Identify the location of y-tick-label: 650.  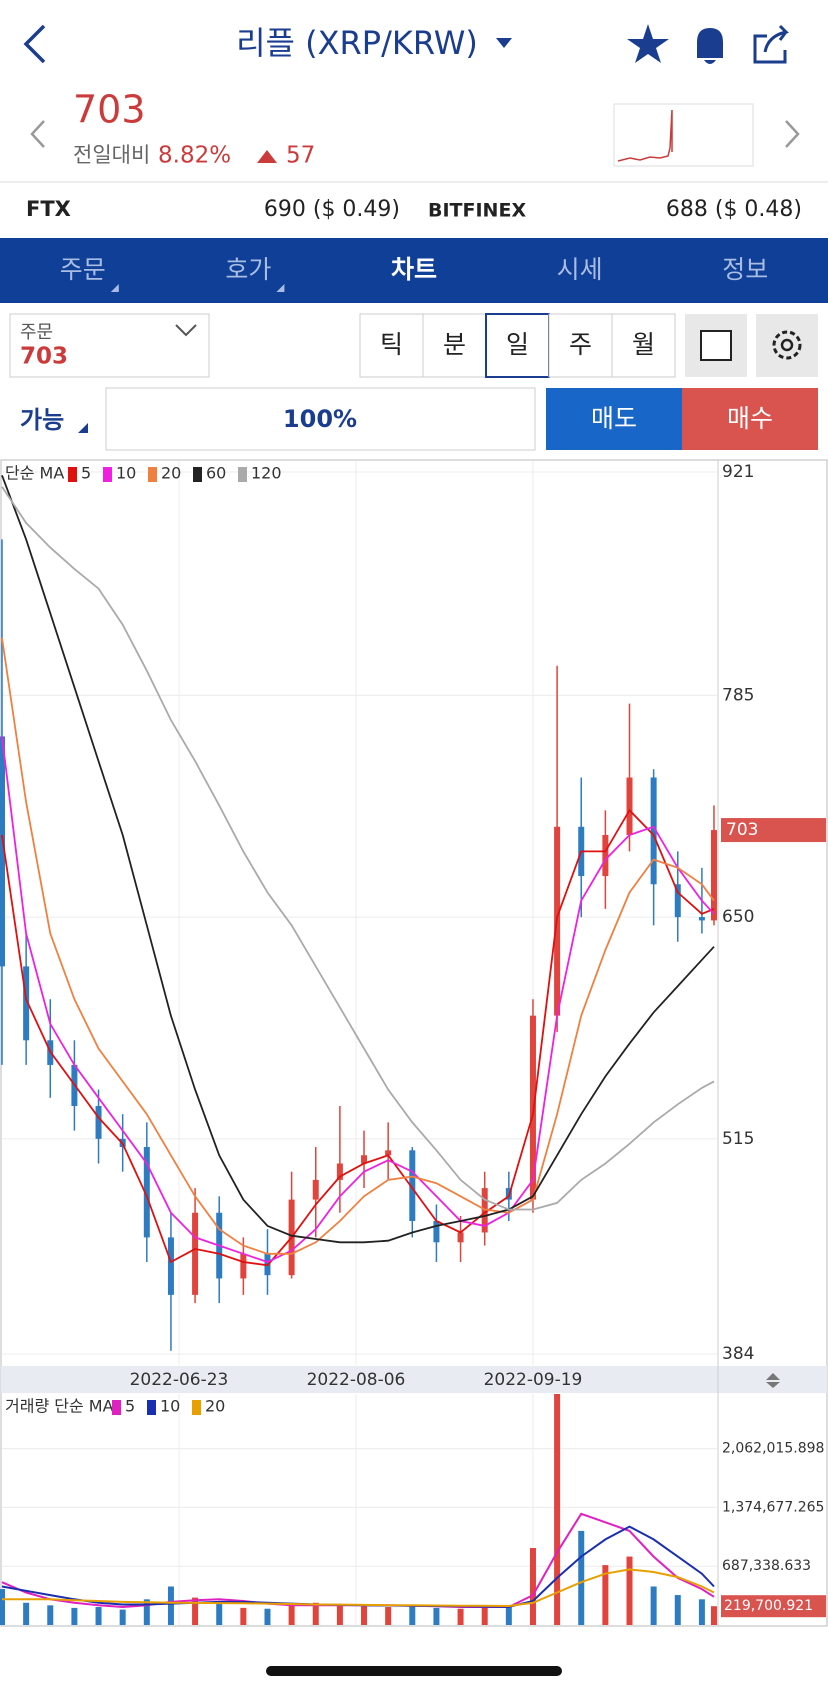
(738, 917).